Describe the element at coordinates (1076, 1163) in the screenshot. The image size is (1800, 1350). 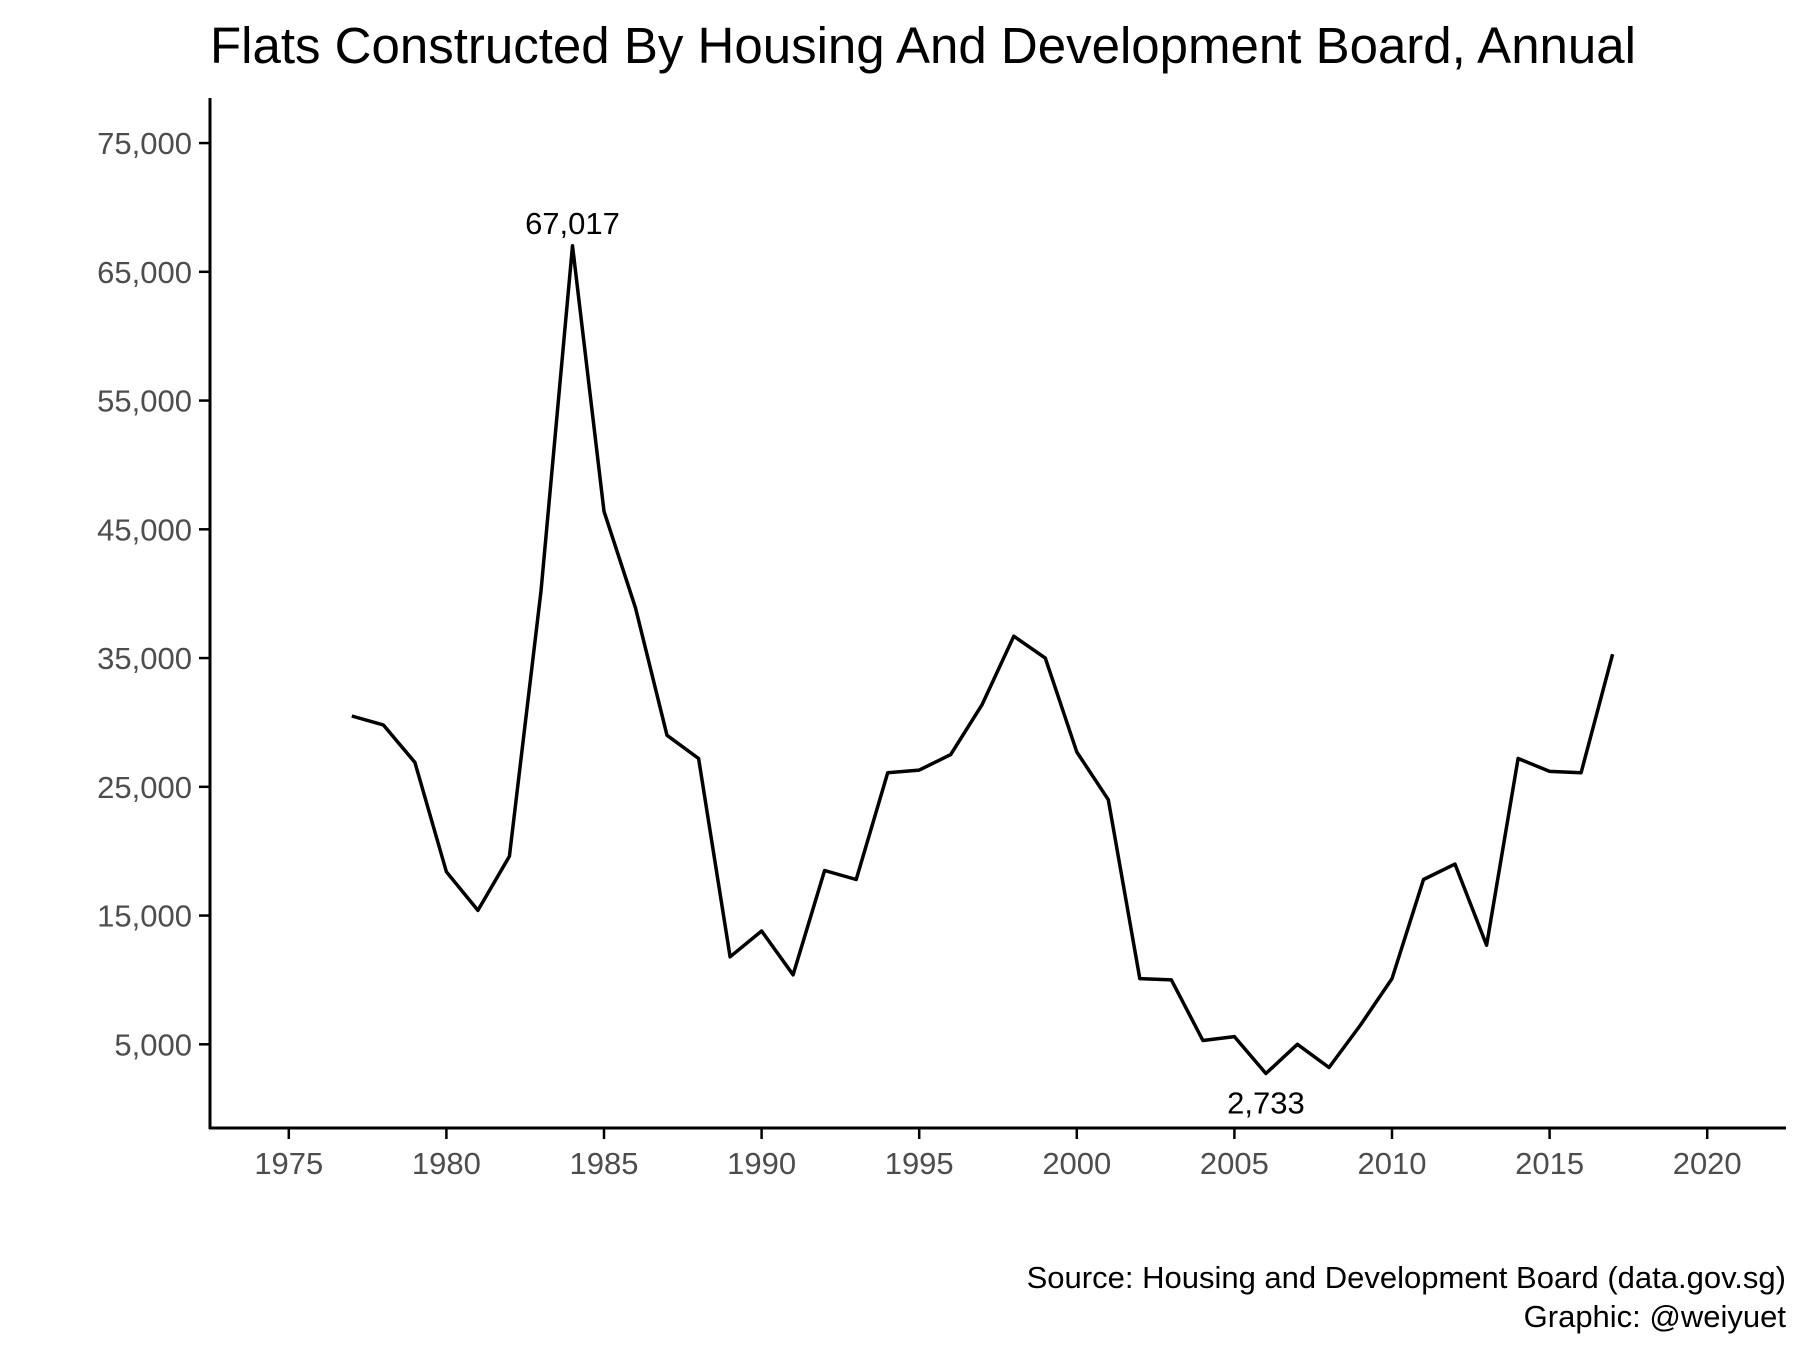
I see `x-tick-label: 2000` at that location.